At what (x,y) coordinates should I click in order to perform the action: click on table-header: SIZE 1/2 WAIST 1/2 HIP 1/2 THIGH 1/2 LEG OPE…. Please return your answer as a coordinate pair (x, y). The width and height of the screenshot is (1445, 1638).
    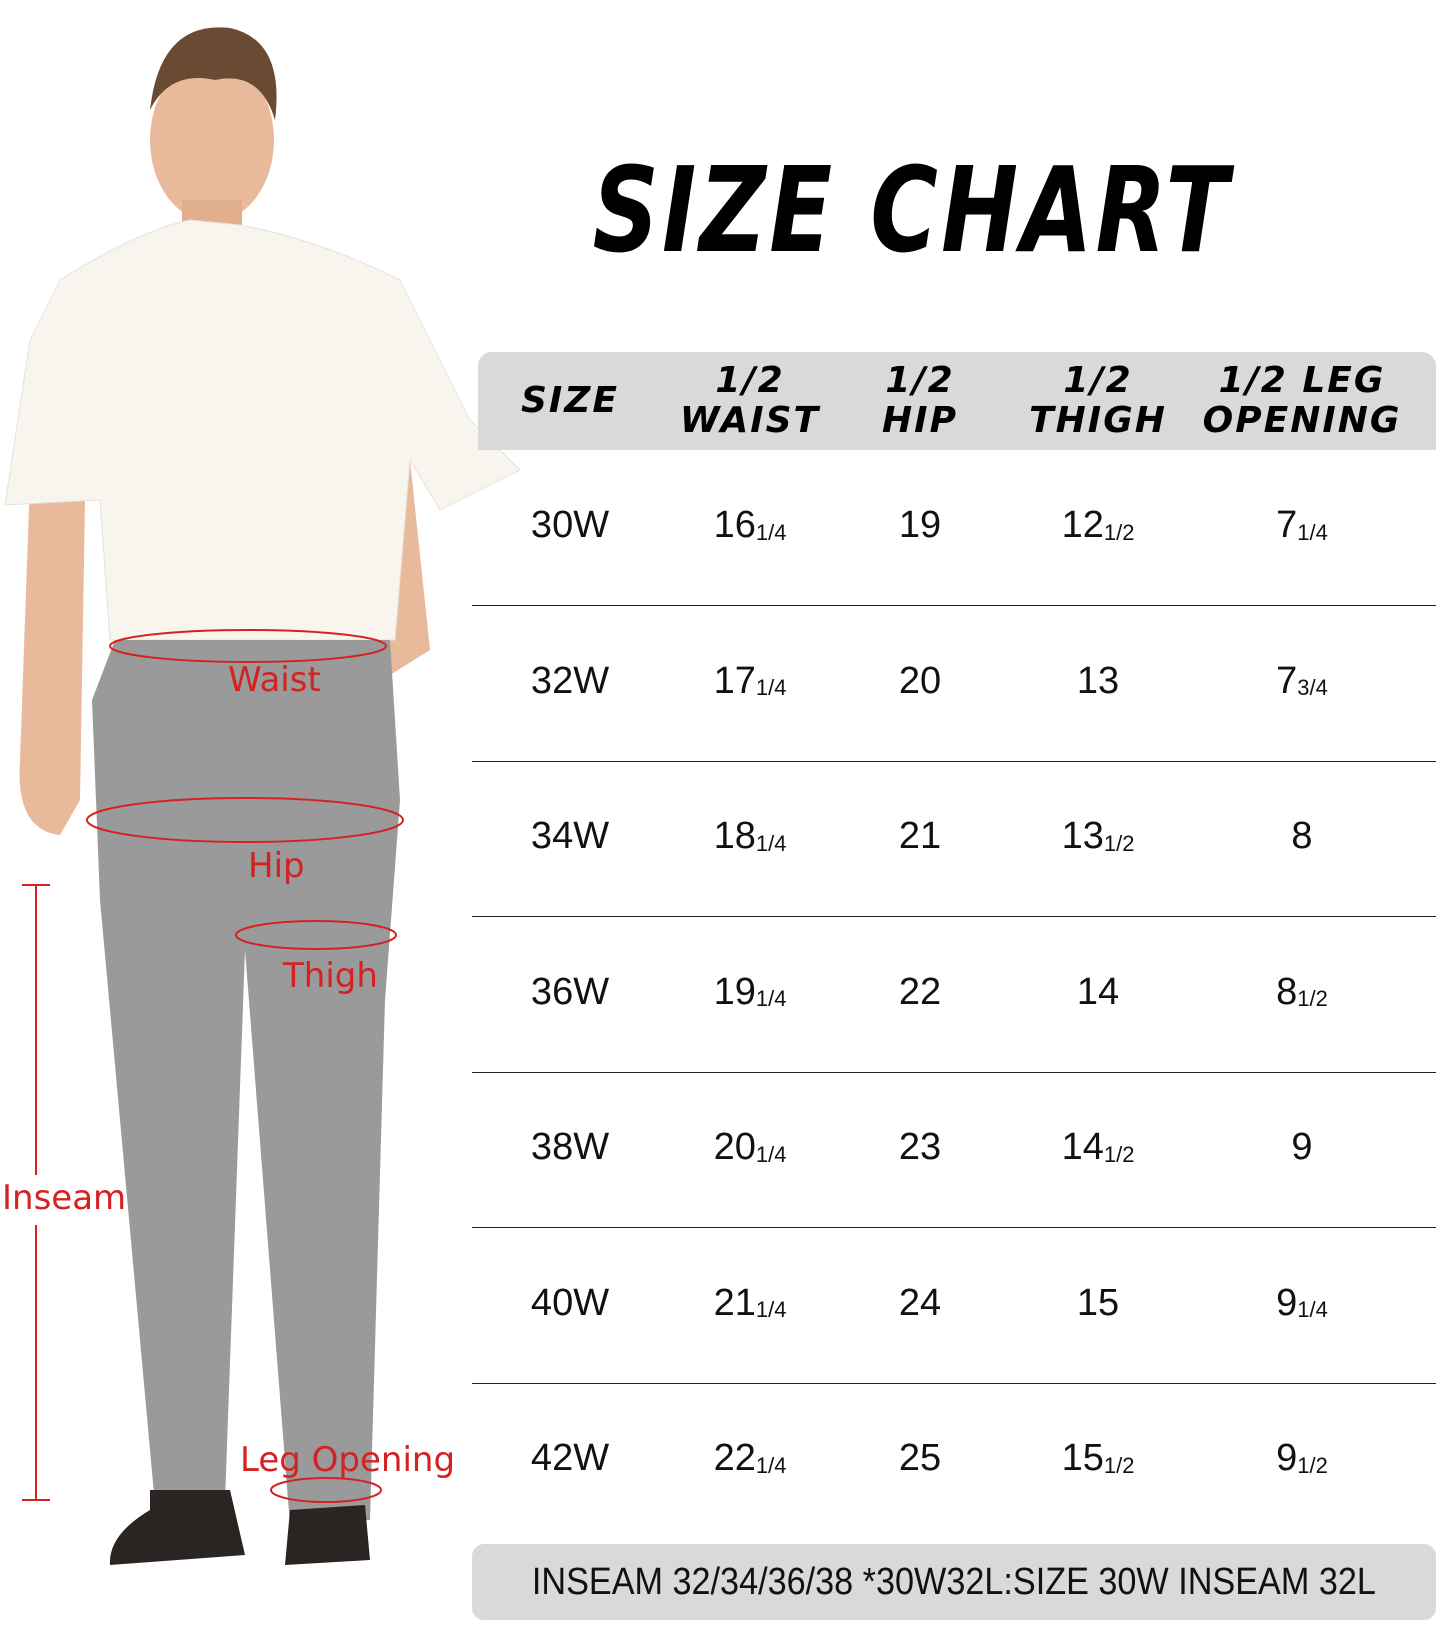
    Looking at the image, I should click on (957, 401).